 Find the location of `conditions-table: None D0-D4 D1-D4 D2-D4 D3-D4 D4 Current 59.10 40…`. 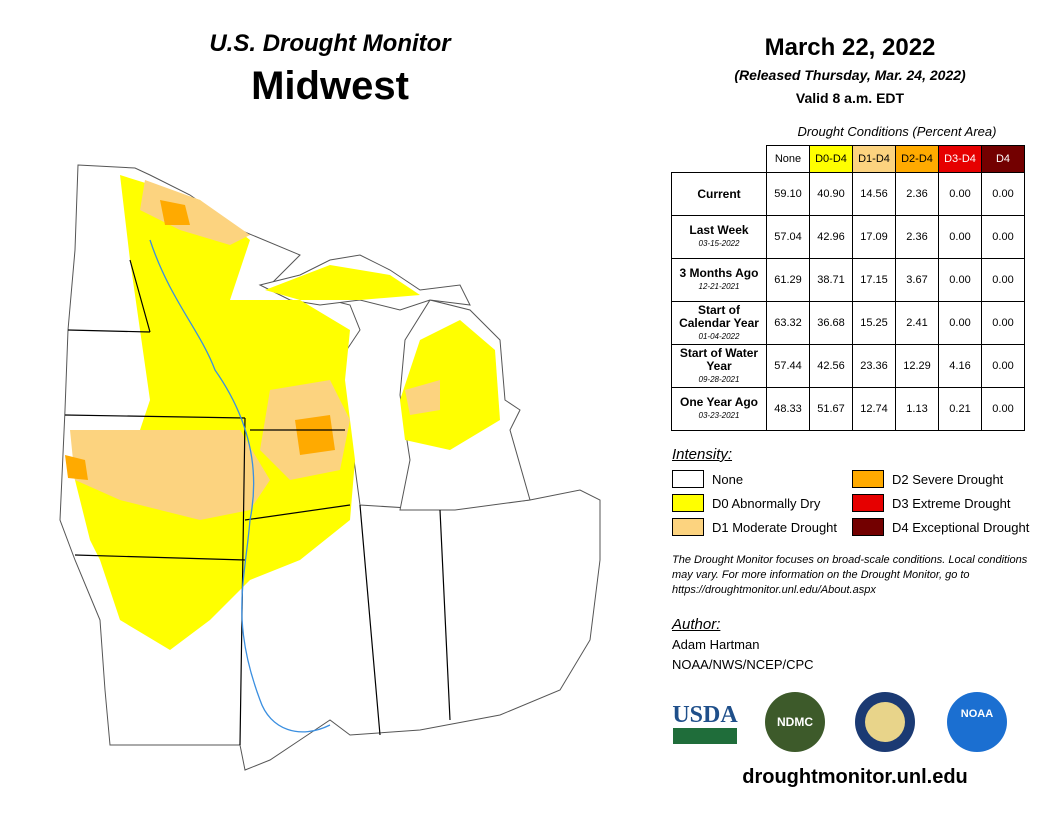

conditions-table: None D0-D4 D1-D4 D2-D4 D3-D4 D4 Current 59.10 40… is located at coordinates (848, 288).